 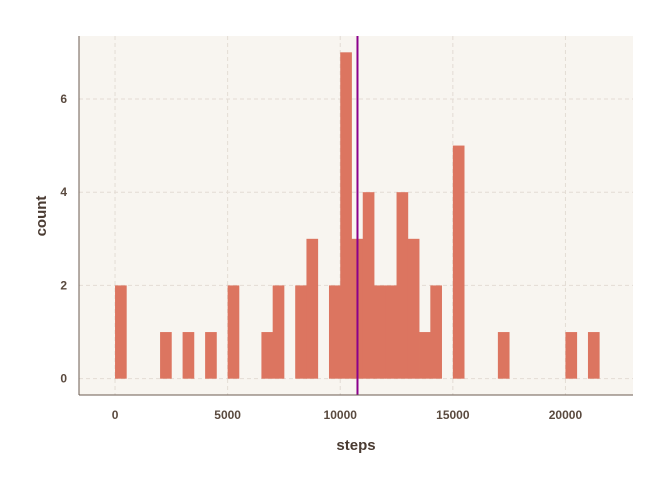 I want to click on y-tick-label: 2, so click(x=63, y=285).